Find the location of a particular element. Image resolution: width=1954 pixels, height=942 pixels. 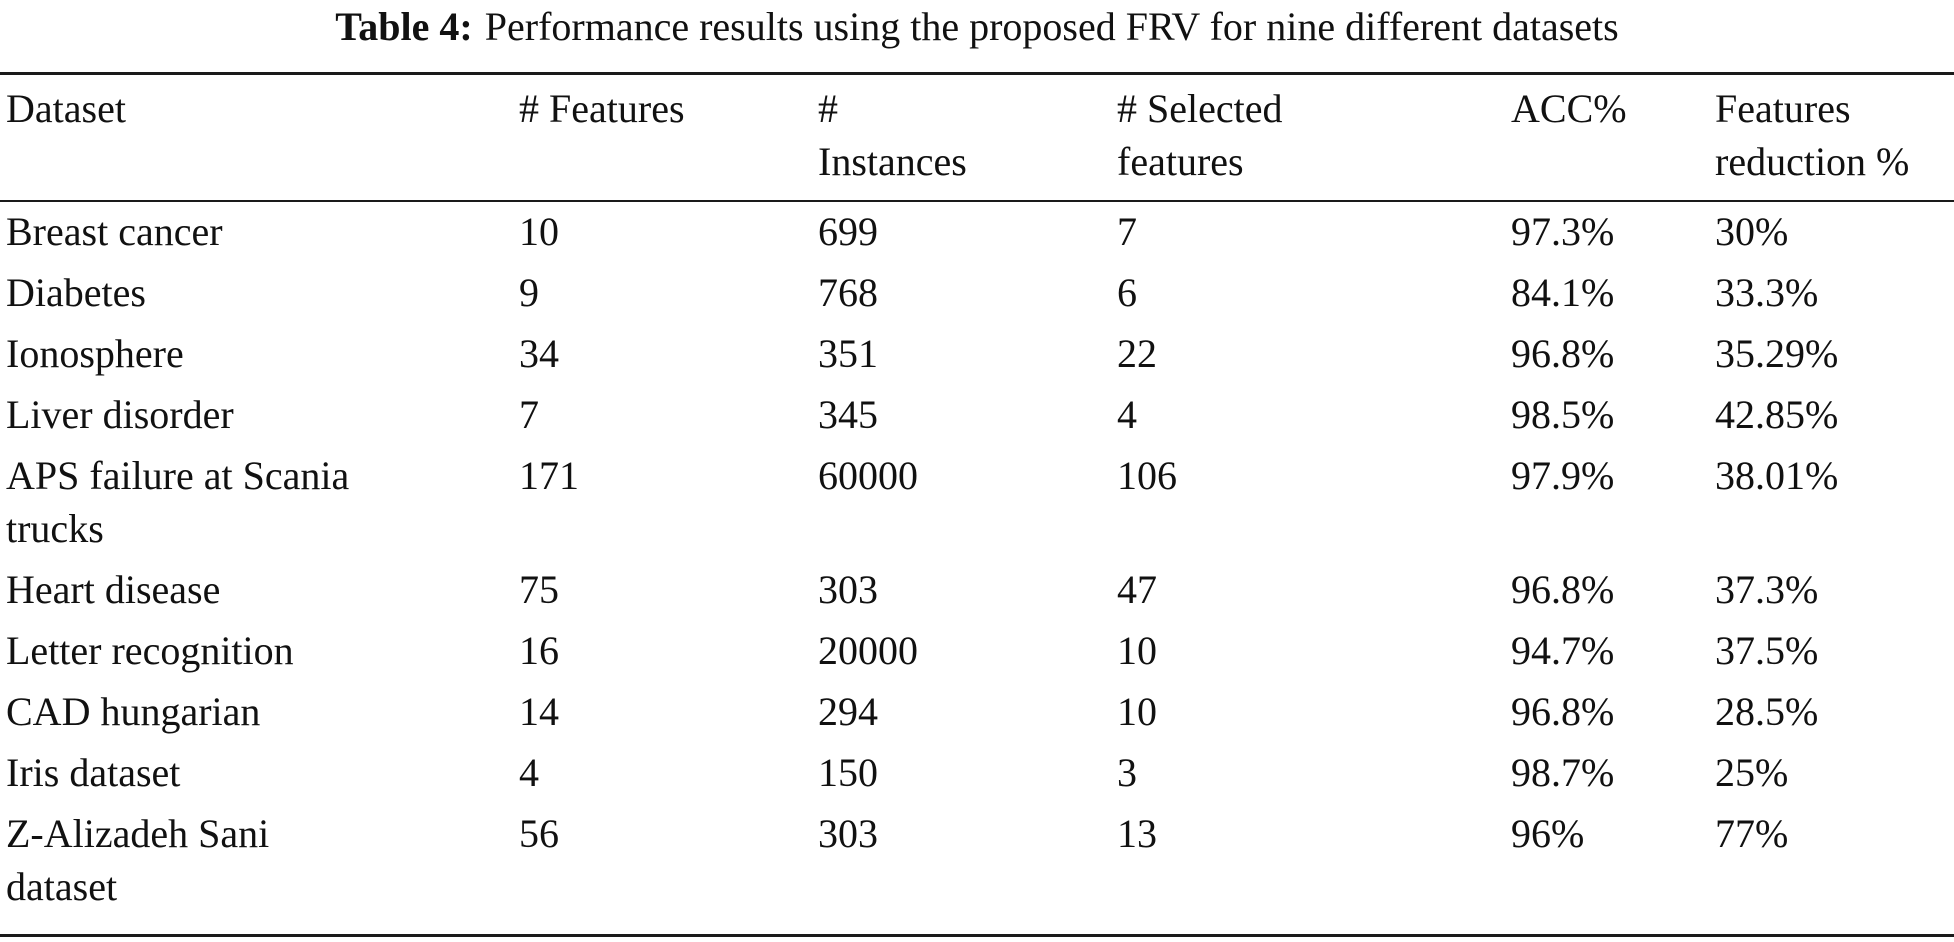

cell-acc: 94.7% is located at coordinates (1563, 650).